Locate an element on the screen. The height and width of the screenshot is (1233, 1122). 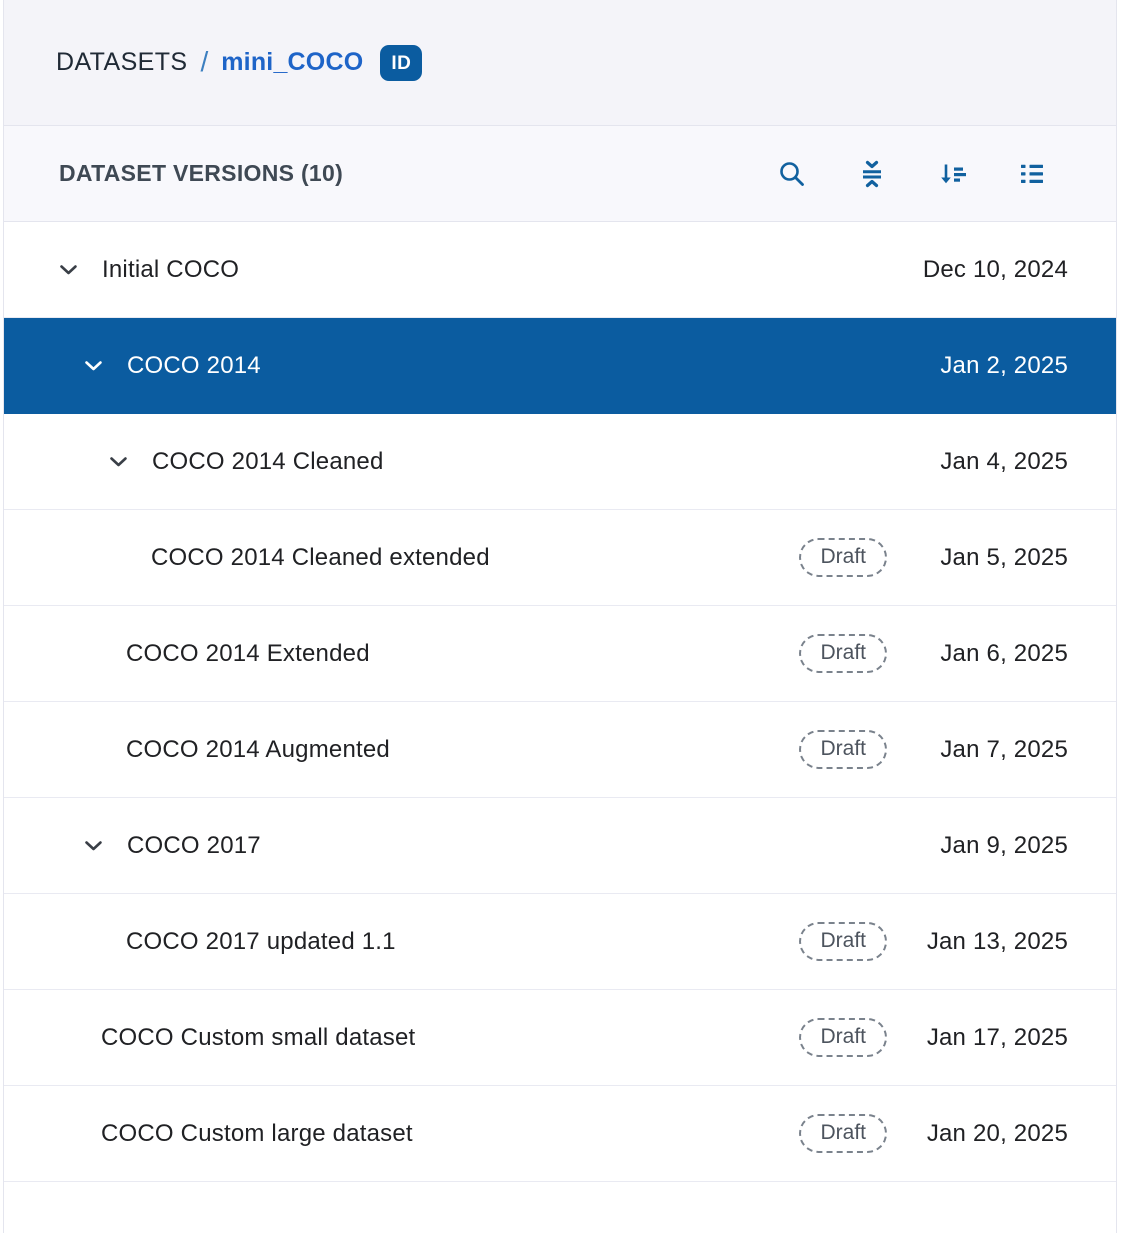
version-date: Jan 13, 2025 is located at coordinates (997, 941).